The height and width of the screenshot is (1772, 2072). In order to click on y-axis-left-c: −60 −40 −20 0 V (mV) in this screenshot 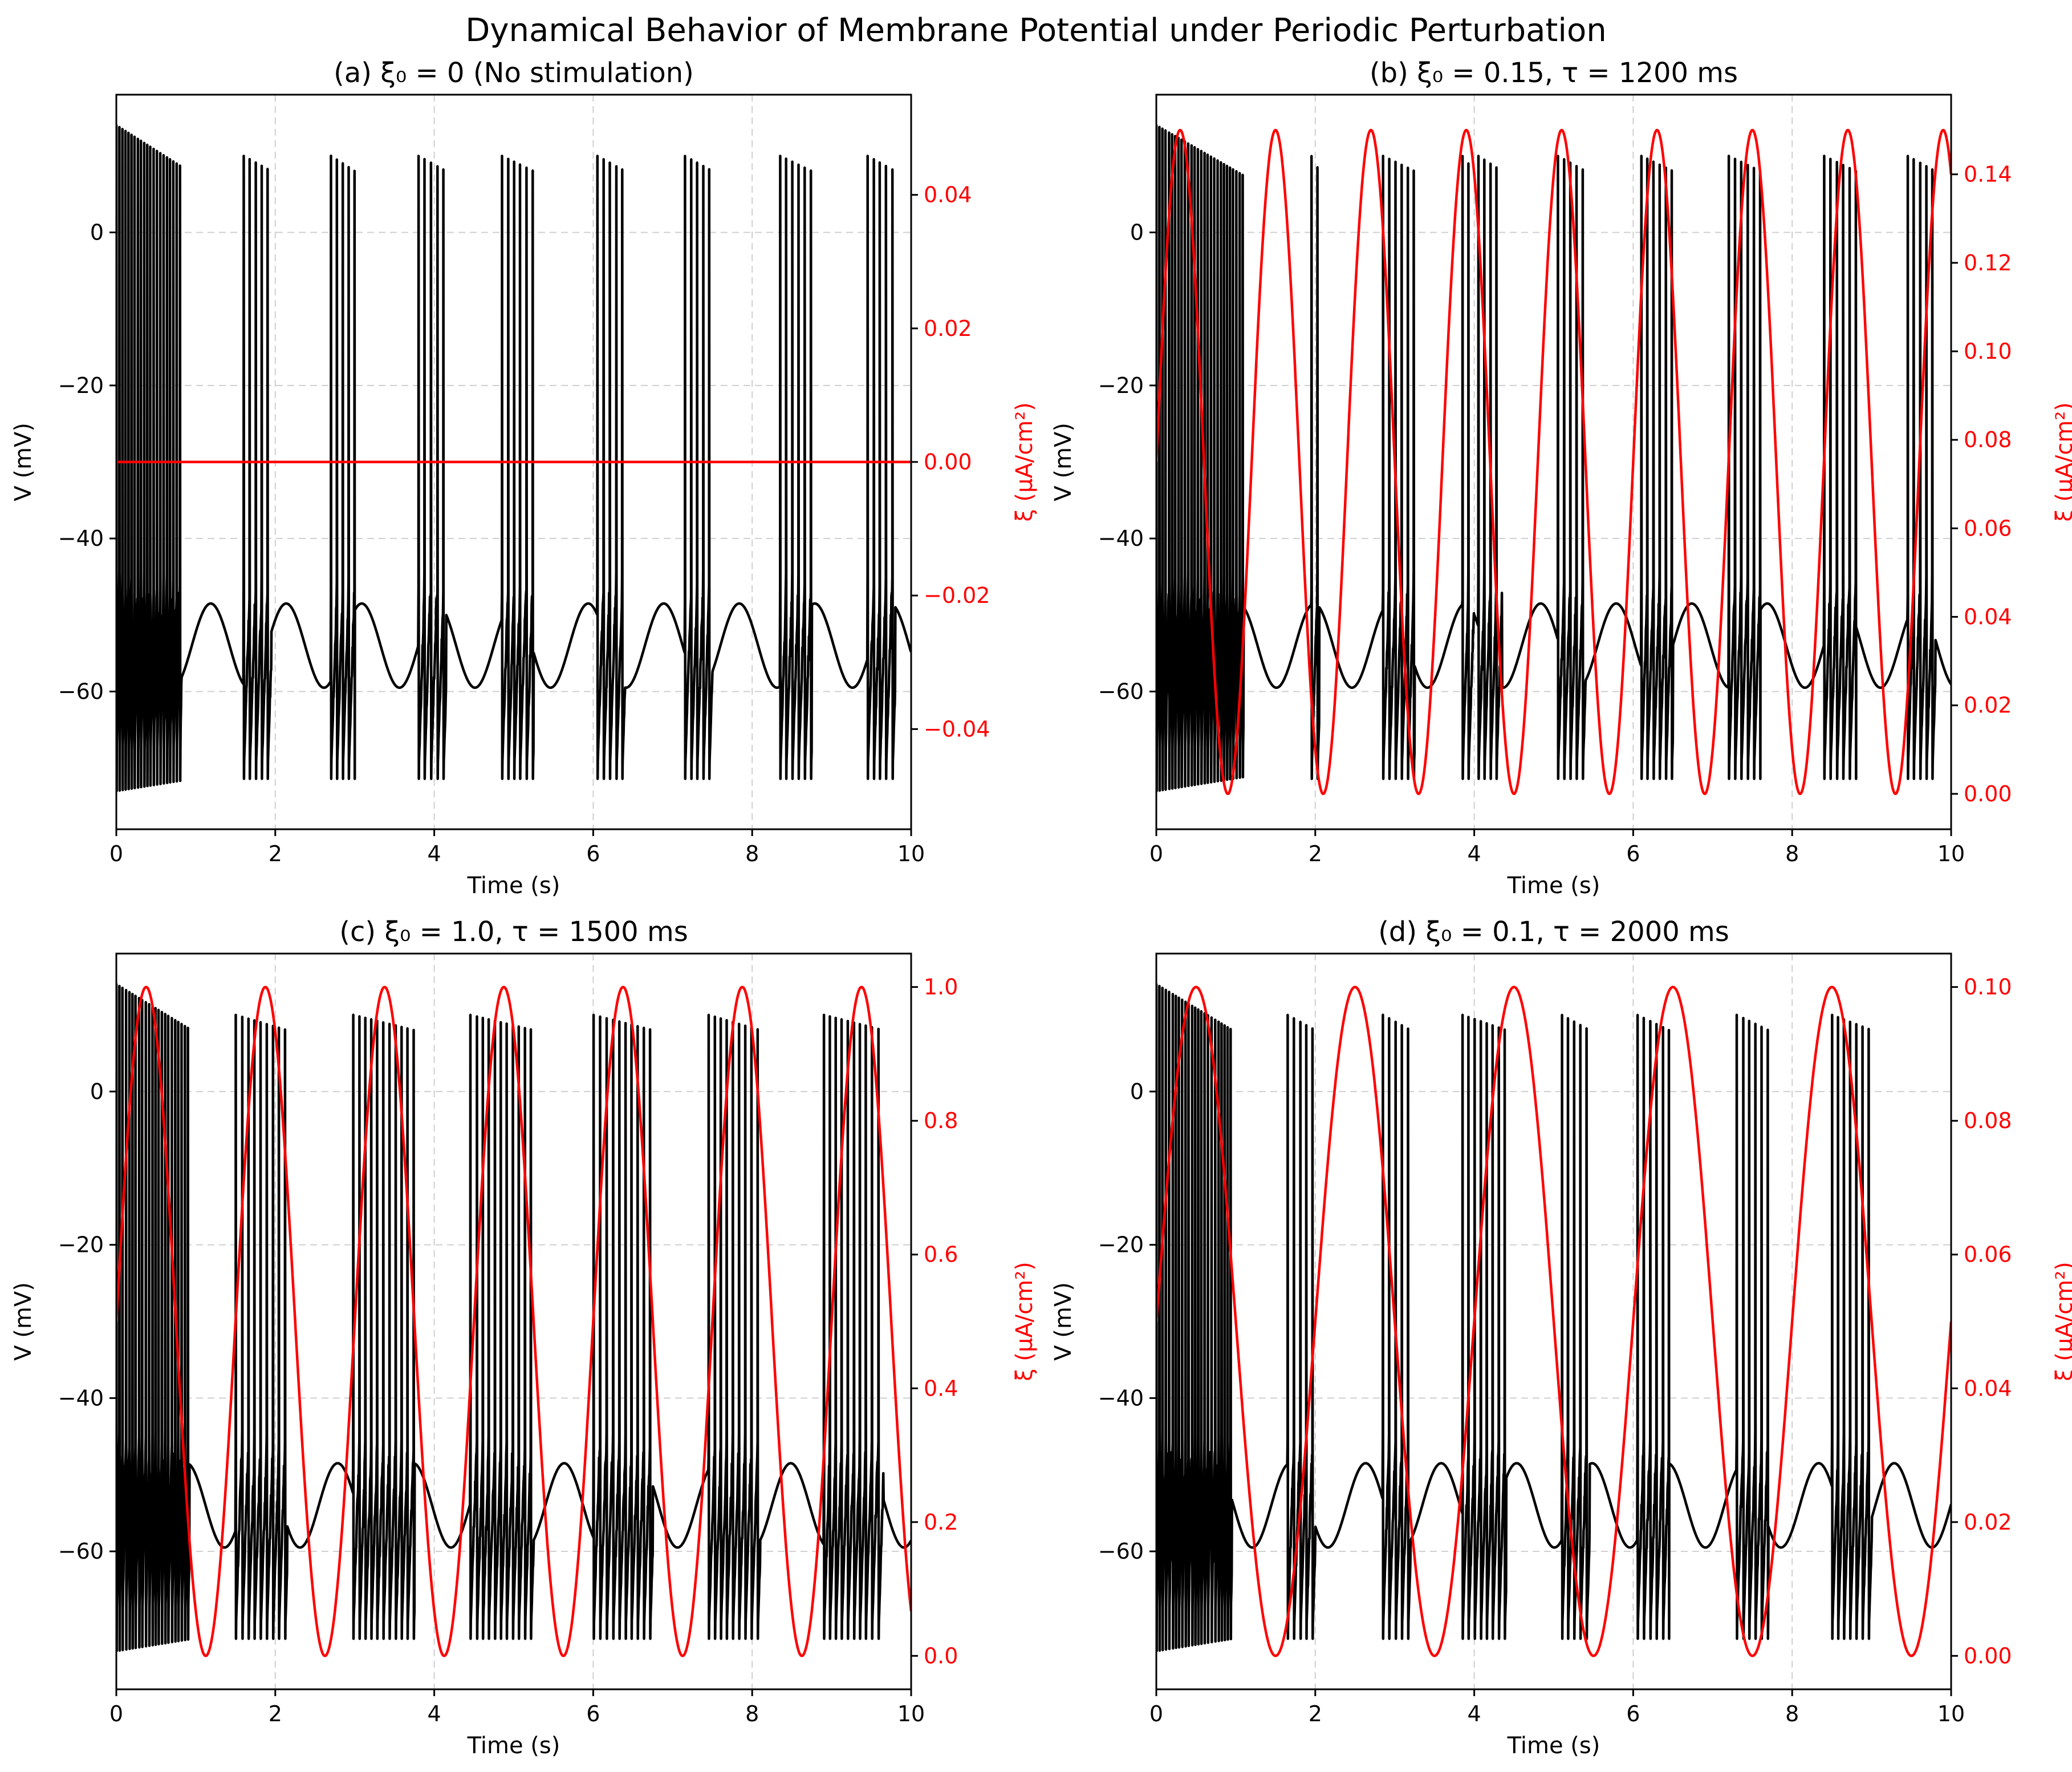, I will do `click(63, 1321)`.